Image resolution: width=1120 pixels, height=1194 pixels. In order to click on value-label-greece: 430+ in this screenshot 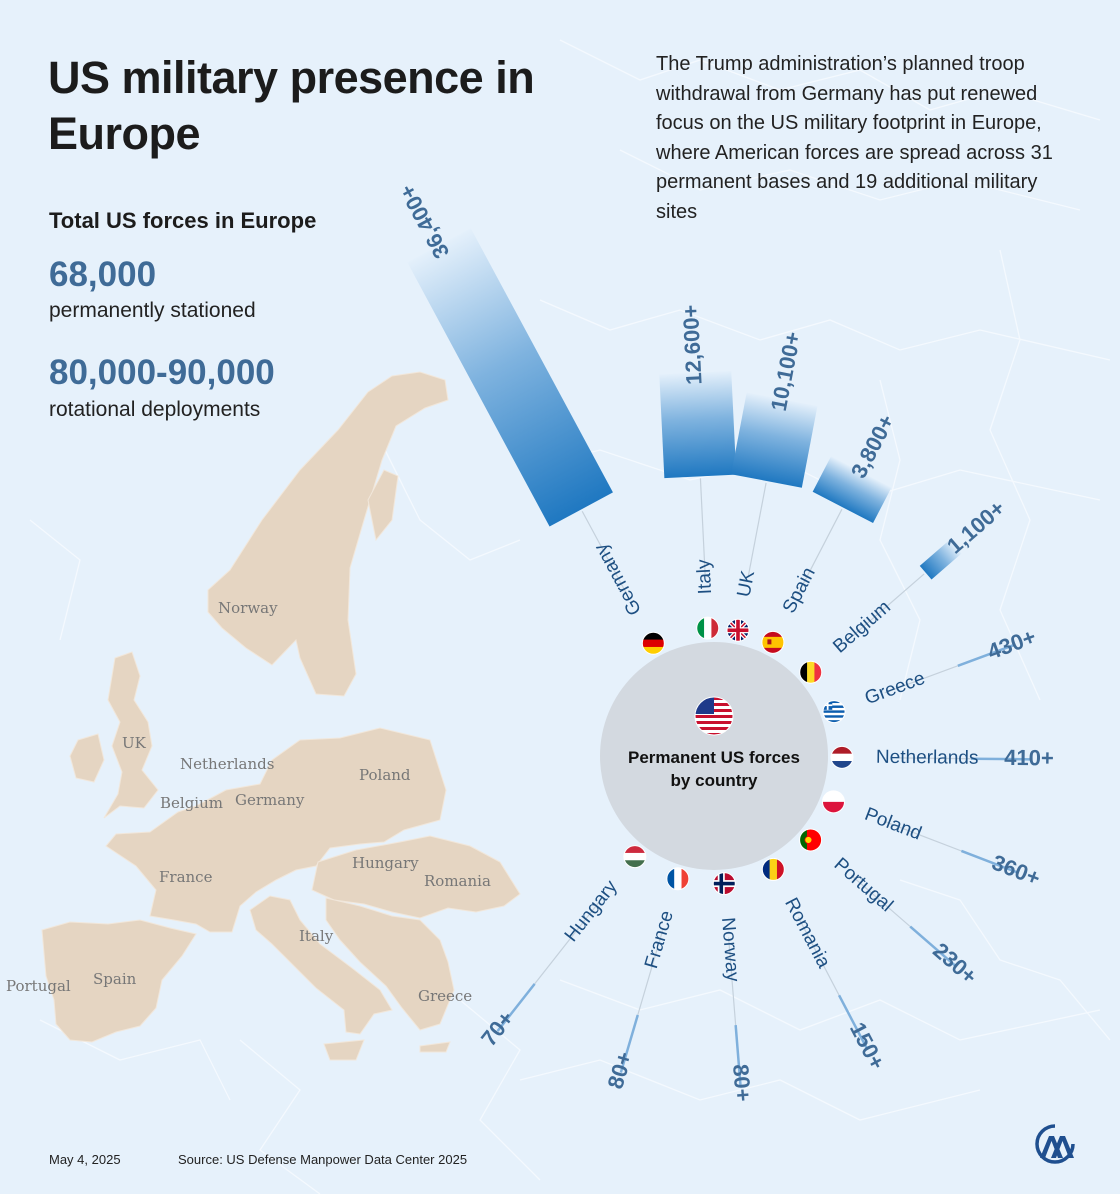, I will do `click(1011, 644)`.